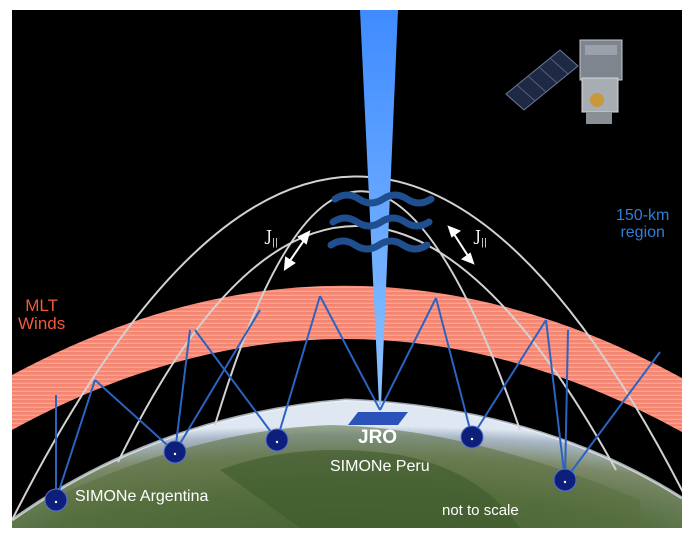 The height and width of the screenshot is (536, 692). I want to click on wave-bottom, so click(379, 245).